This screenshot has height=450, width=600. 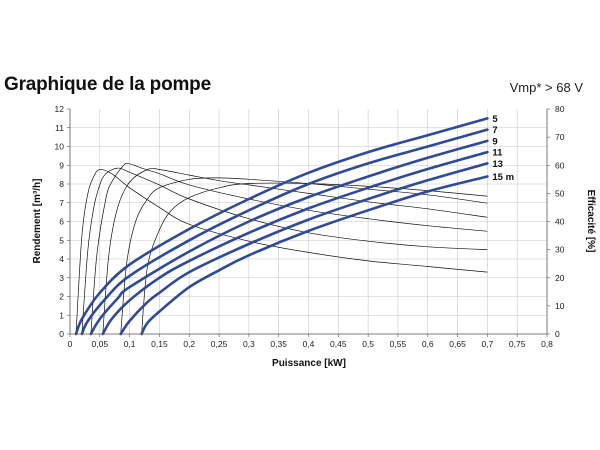 I want to click on y2-tick-label: 40, so click(x=560, y=222).